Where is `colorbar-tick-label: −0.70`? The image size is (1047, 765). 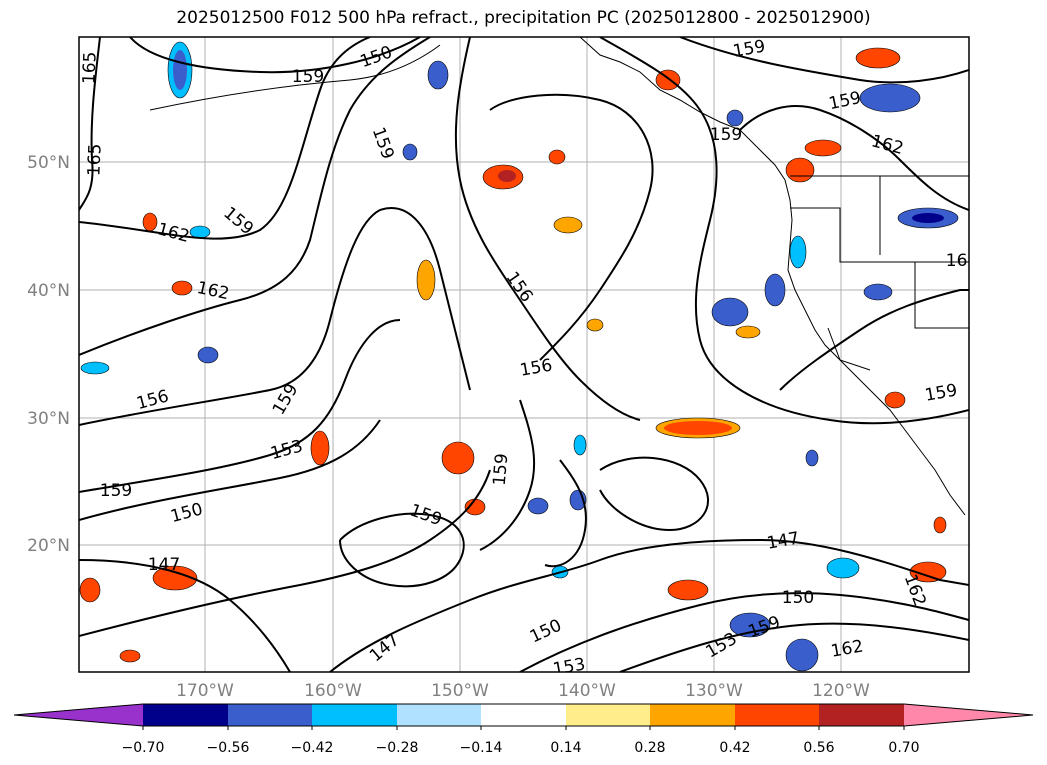
colorbar-tick-label: −0.70 is located at coordinates (143, 748).